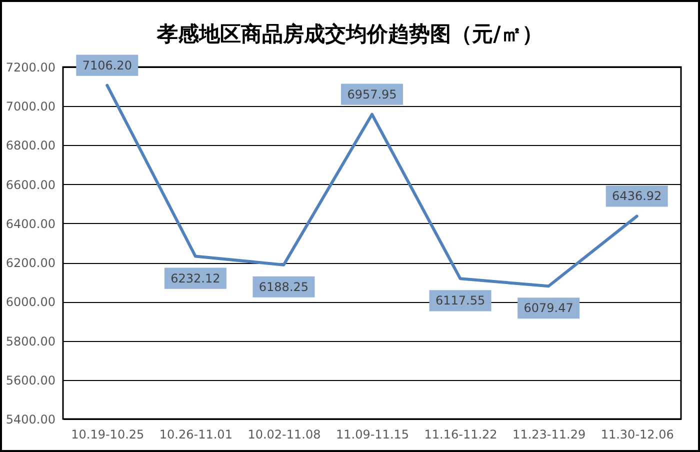 The height and width of the screenshot is (452, 700). Describe the element at coordinates (31, 67) in the screenshot. I see `y-tick-label: 7200.00` at that location.